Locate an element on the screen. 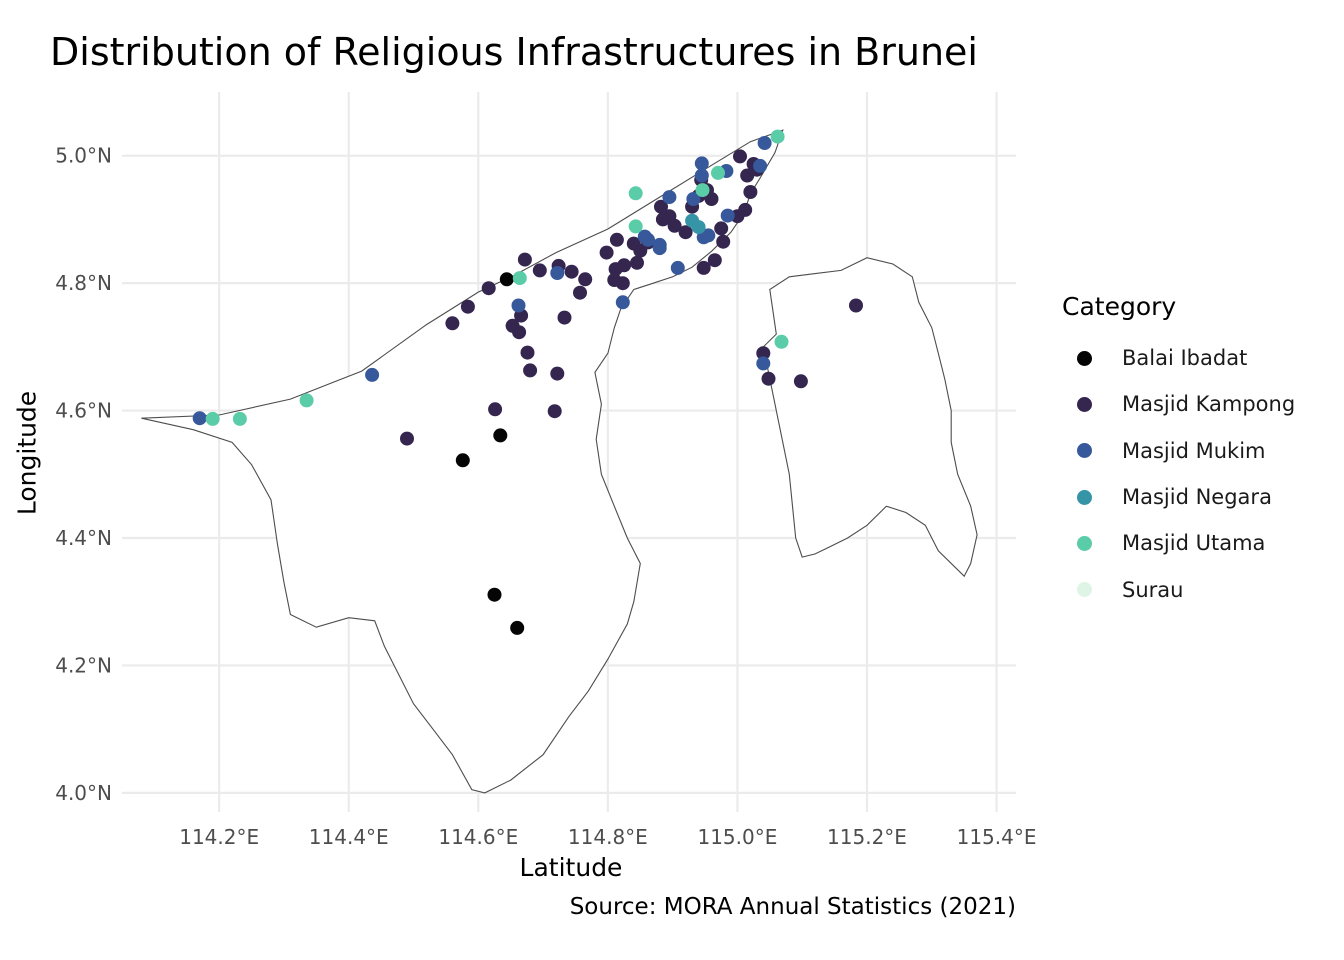  x-tick-label: 115.2°E is located at coordinates (867, 837).